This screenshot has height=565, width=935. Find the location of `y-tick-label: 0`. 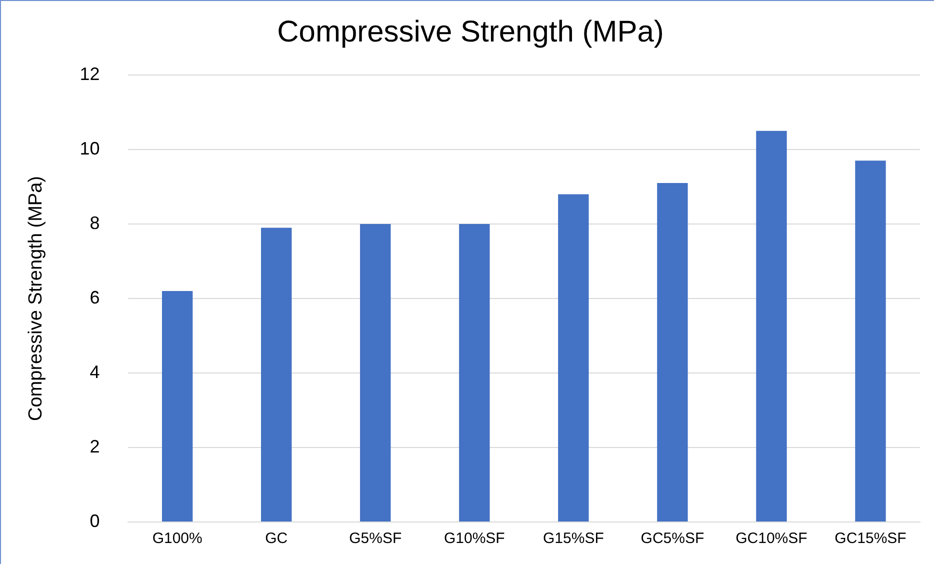

y-tick-label: 0 is located at coordinates (95, 520).